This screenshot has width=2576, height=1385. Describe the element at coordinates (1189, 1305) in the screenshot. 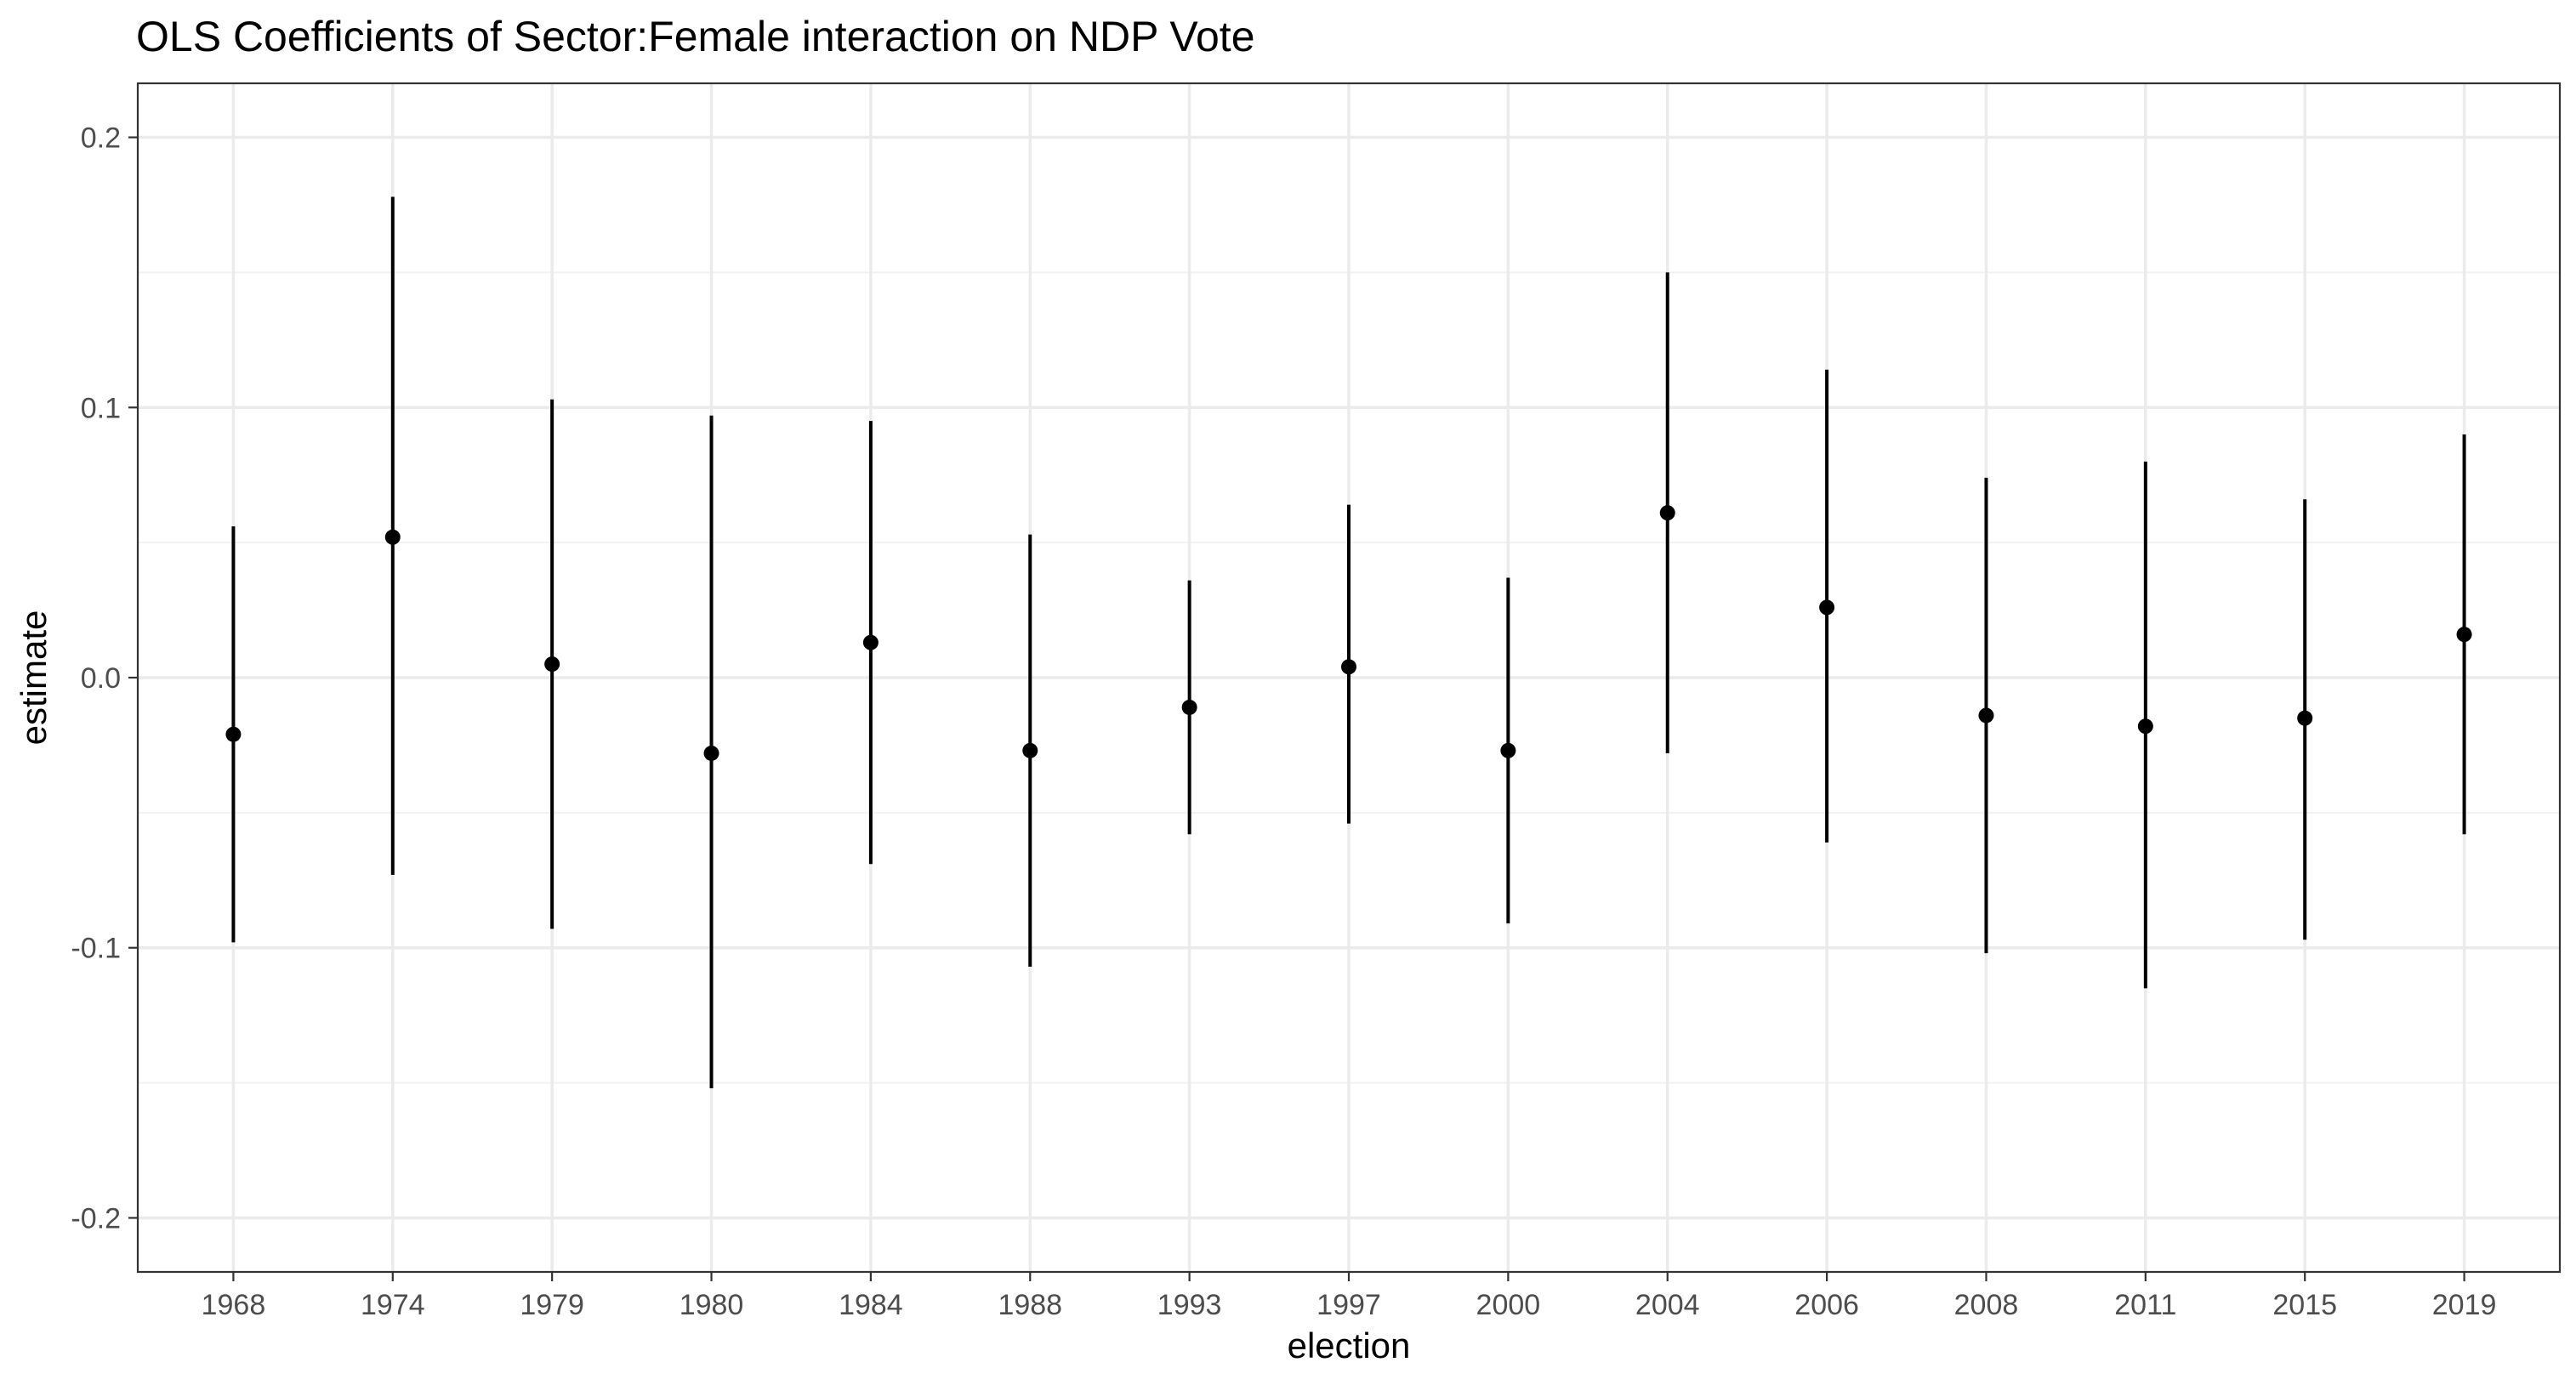

I see `x-tick-label: 1993` at that location.